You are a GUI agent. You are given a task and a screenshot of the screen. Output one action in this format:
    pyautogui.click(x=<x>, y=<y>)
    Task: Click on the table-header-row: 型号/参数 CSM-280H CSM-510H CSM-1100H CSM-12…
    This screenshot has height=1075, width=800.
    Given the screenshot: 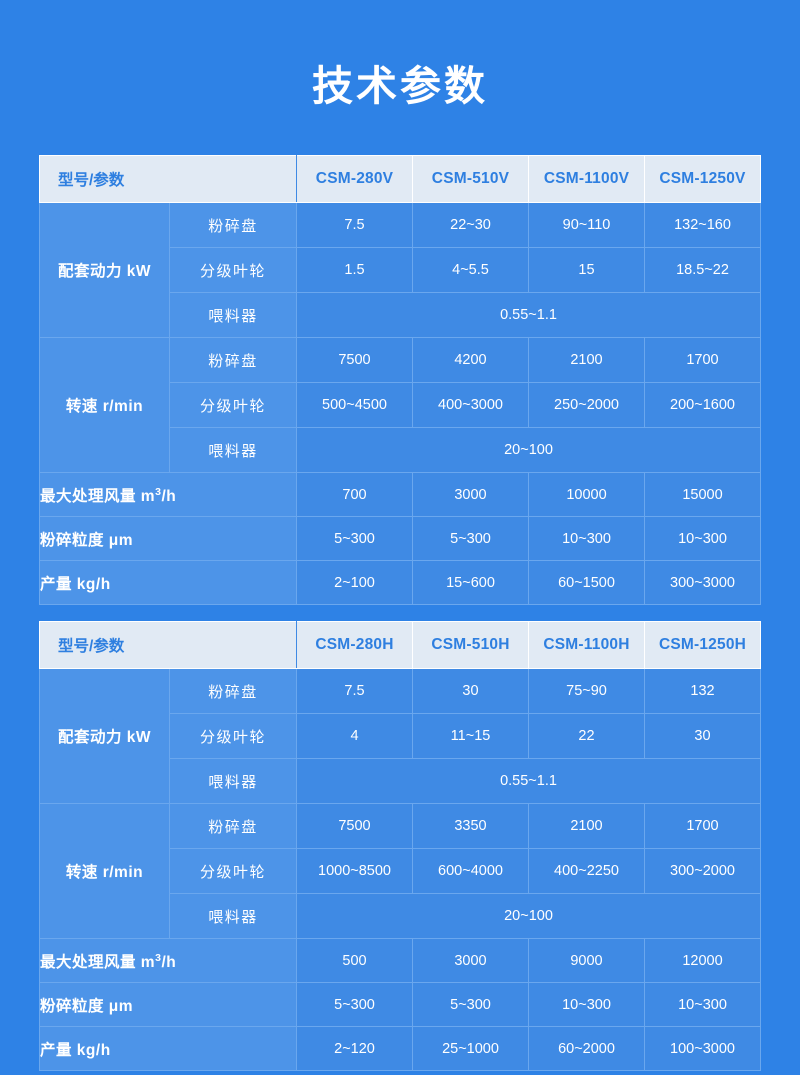 What is the action you would take?
    pyautogui.click(x=400, y=645)
    